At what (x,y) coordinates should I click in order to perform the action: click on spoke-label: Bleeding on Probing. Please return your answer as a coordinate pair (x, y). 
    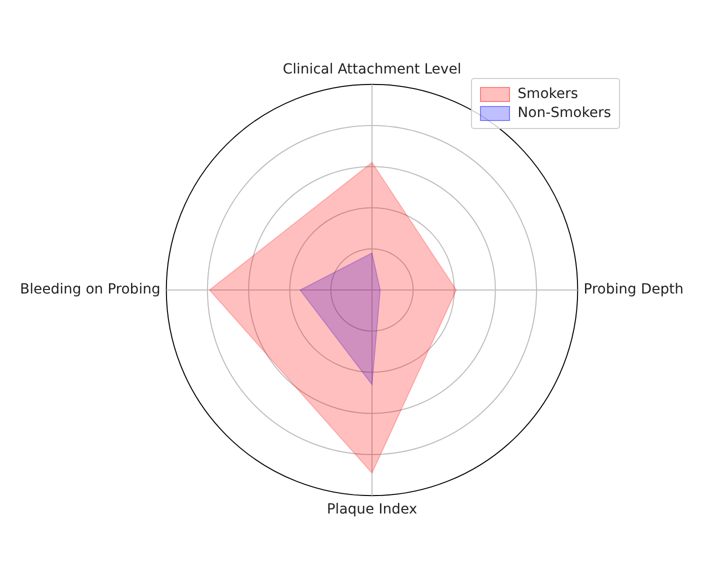
    Looking at the image, I should click on (90, 290).